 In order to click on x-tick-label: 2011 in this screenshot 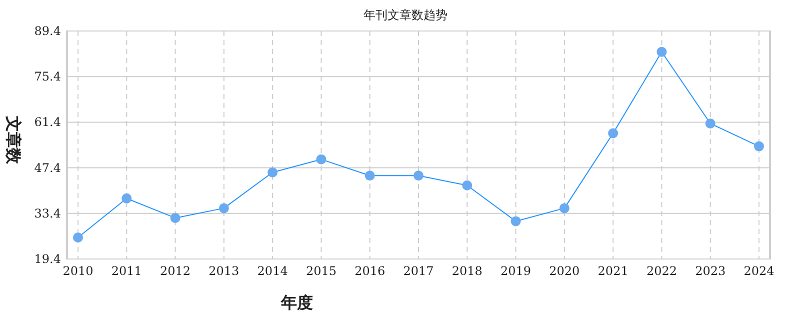, I will do `click(126, 271)`.